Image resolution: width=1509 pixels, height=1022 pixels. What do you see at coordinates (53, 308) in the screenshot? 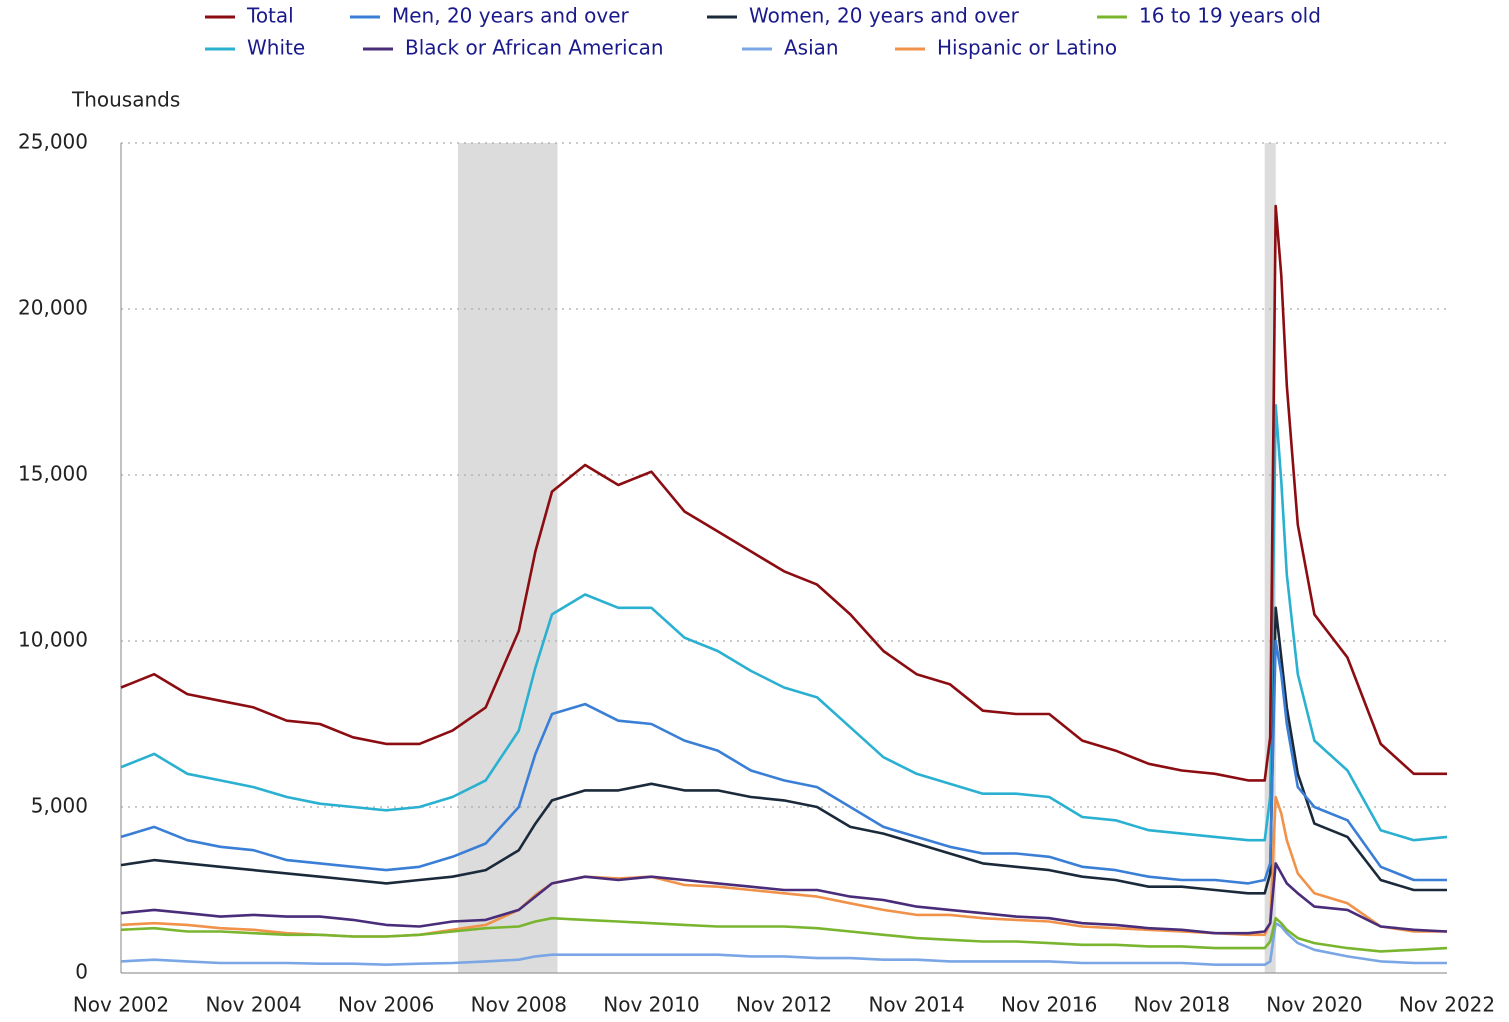
I see `y-tick-label: 20,000` at bounding box center [53, 308].